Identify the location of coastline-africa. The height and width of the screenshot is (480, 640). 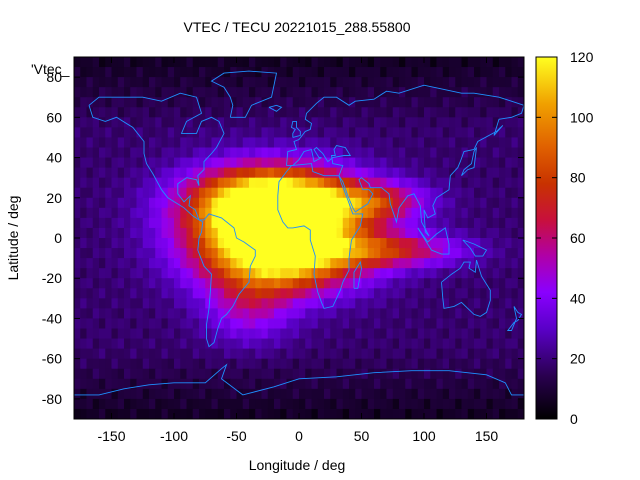
(320, 236).